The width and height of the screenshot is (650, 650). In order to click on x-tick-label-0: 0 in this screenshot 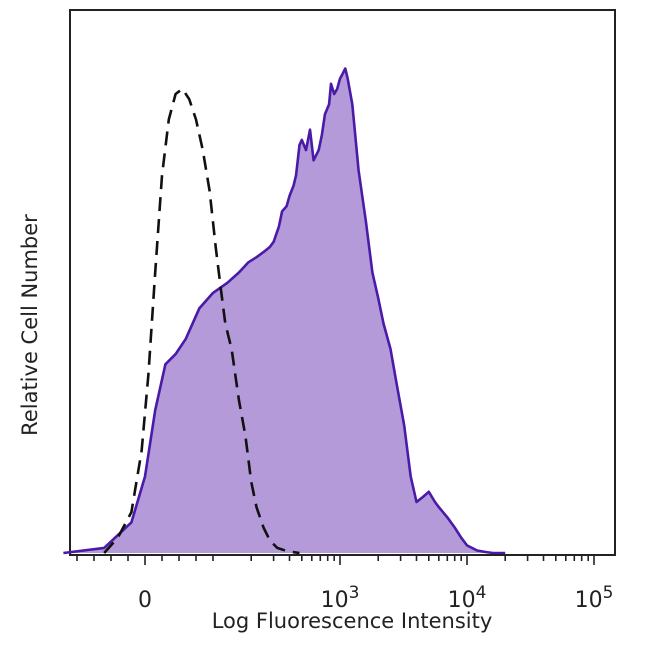, I will do `click(145, 600)`.